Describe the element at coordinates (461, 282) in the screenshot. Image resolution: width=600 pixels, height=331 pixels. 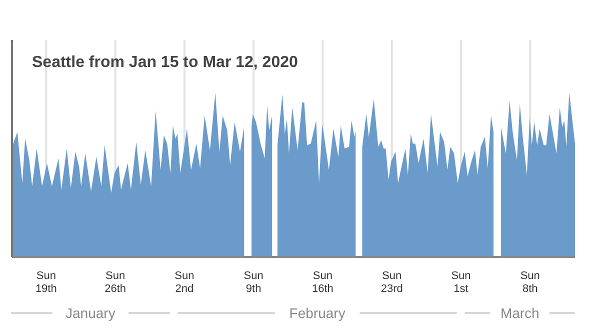
I see `x-tick-label: Sun 1st` at that location.